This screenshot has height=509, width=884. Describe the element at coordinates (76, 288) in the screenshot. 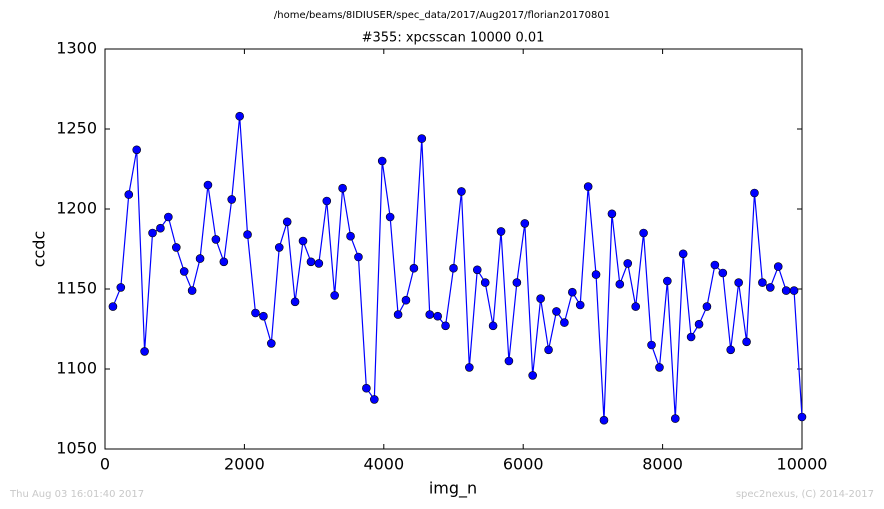

I see `y-tick-label: 1150` at that location.